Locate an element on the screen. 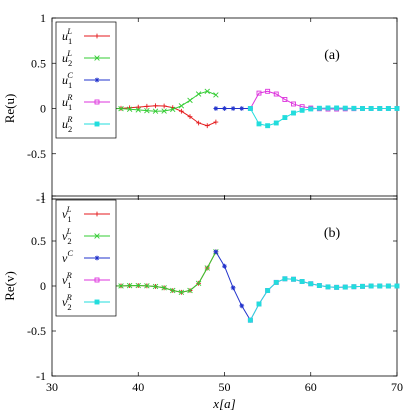 The height and width of the screenshot is (415, 415). panel-b-legend-label: vC is located at coordinates (67, 256).